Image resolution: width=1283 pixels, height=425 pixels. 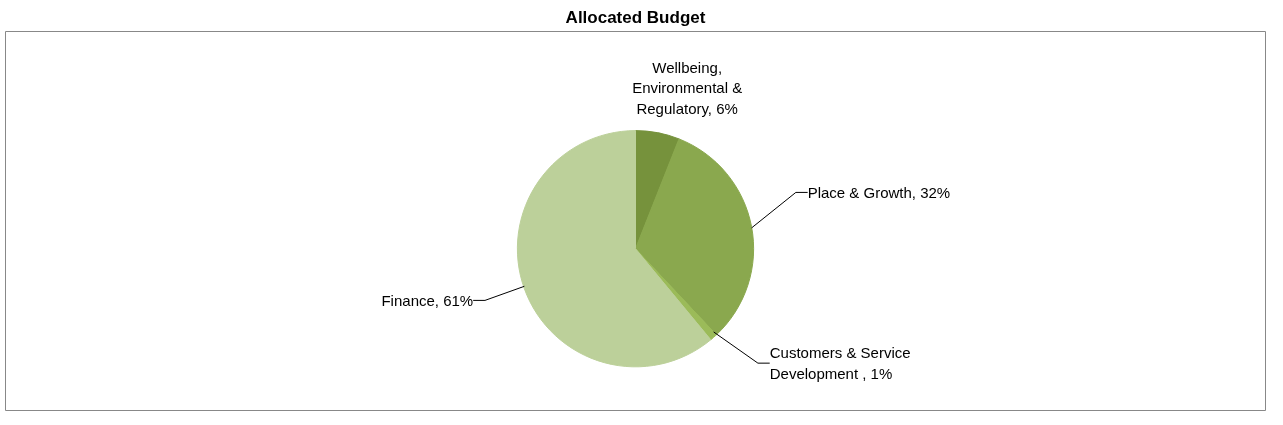 What do you see at coordinates (687, 87) in the screenshot?
I see `slice-label: Wellbeing, Environmental & Regulatory, 6%` at bounding box center [687, 87].